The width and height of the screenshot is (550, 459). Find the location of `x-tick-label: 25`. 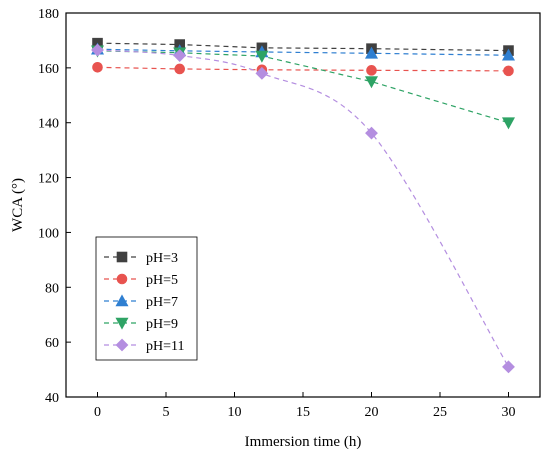

x-tick-label: 25 is located at coordinates (440, 412).